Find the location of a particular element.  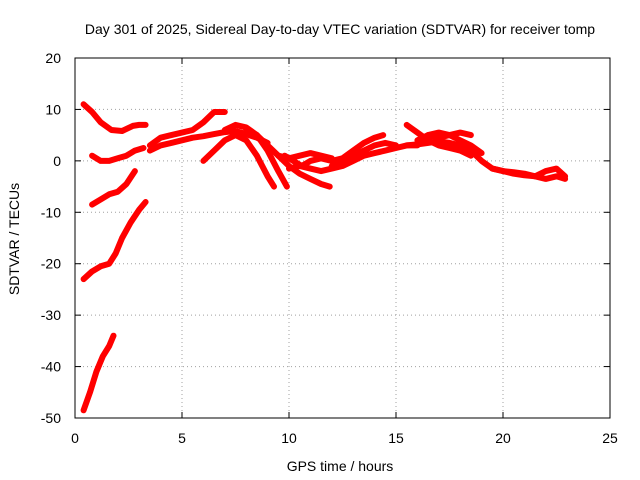

x-tick-label: 10 is located at coordinates (289, 438).